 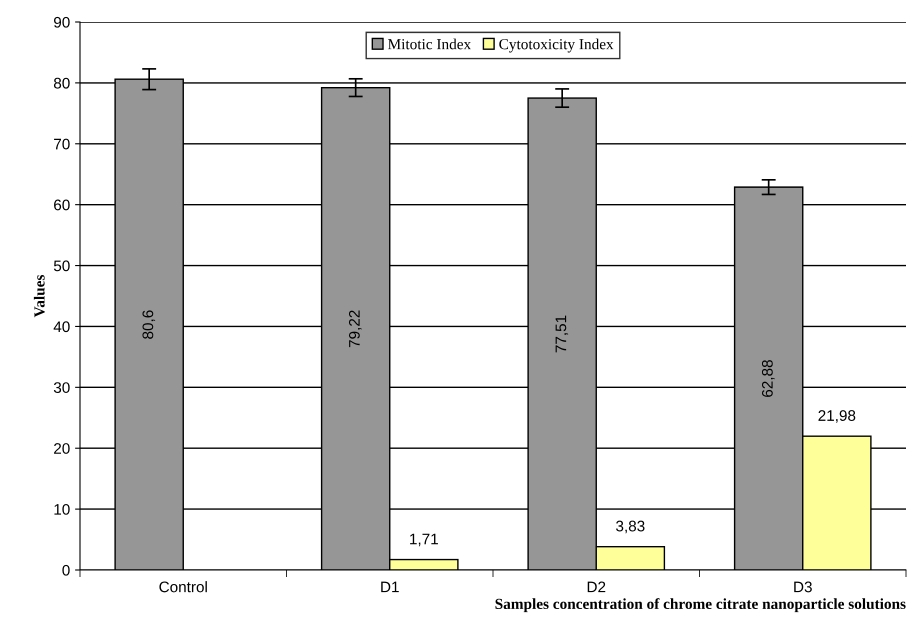 I want to click on x-tick-label: D1, so click(x=390, y=587).